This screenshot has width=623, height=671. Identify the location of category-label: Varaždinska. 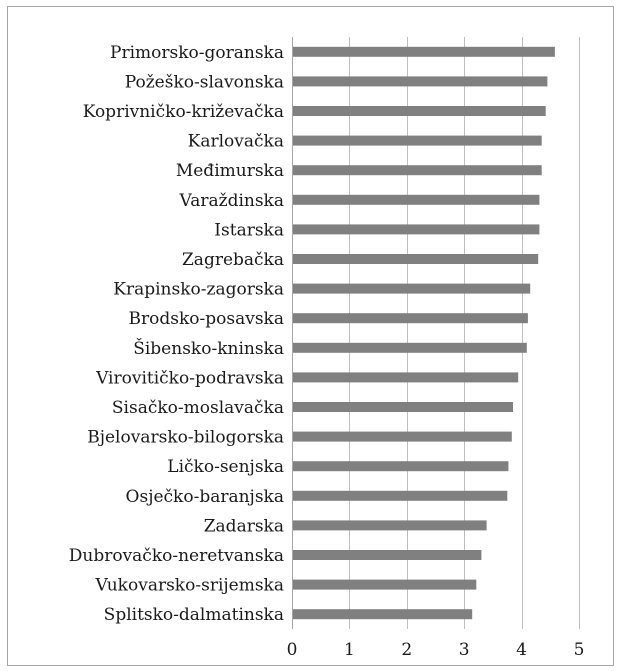
(232, 201).